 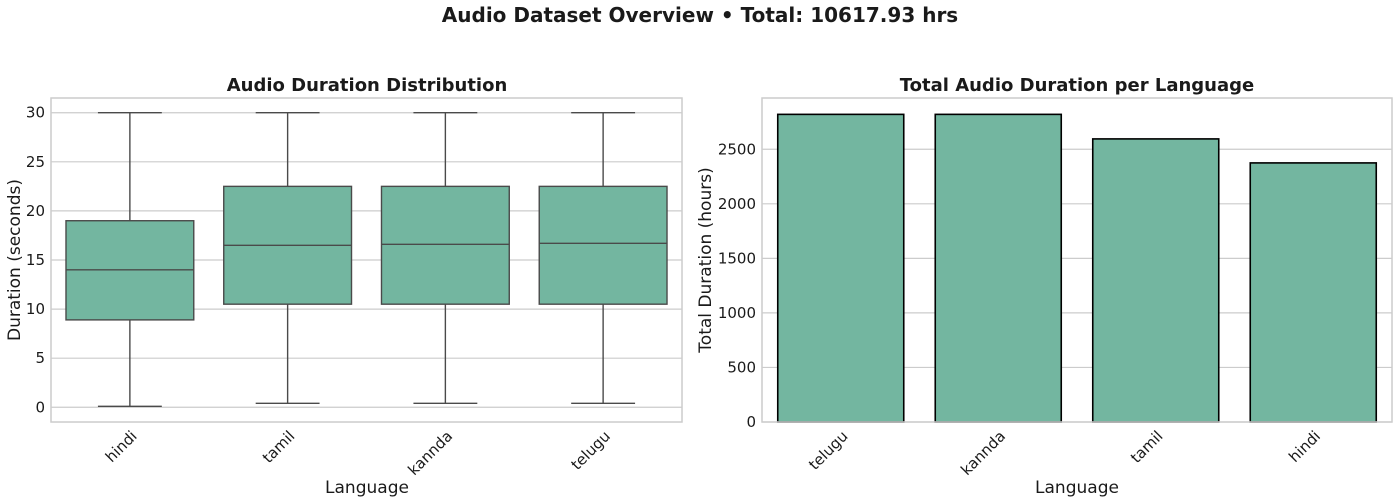 What do you see at coordinates (828, 450) in the screenshot?
I see `bar-chart-x-tick-label: telugu` at bounding box center [828, 450].